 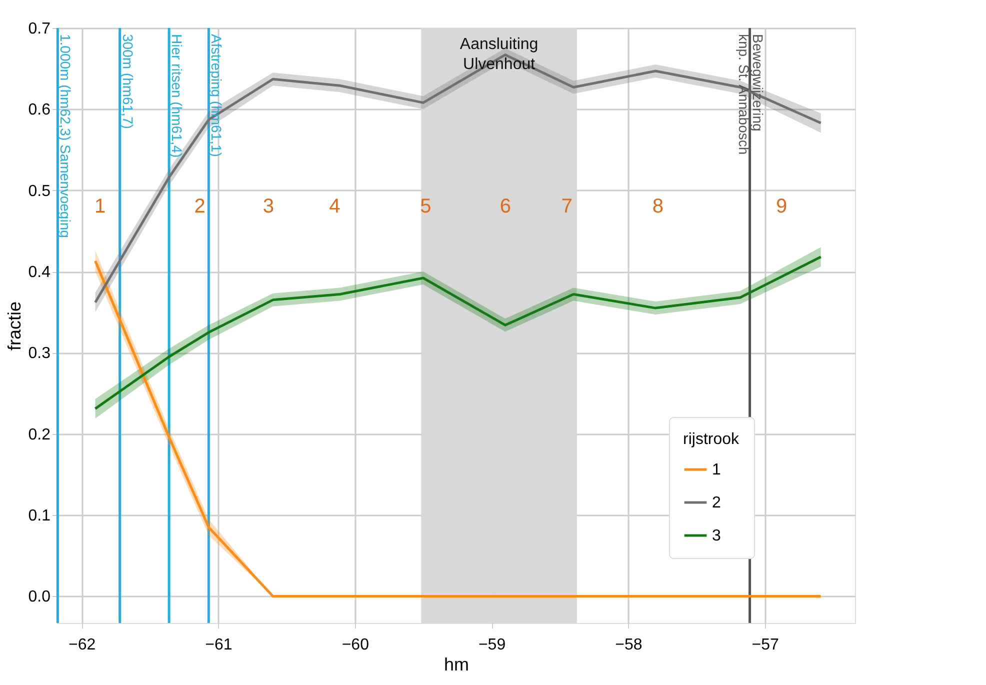 What do you see at coordinates (216, 95) in the screenshot?
I see `ref-line-label: Afstreping (hm61,1)` at bounding box center [216, 95].